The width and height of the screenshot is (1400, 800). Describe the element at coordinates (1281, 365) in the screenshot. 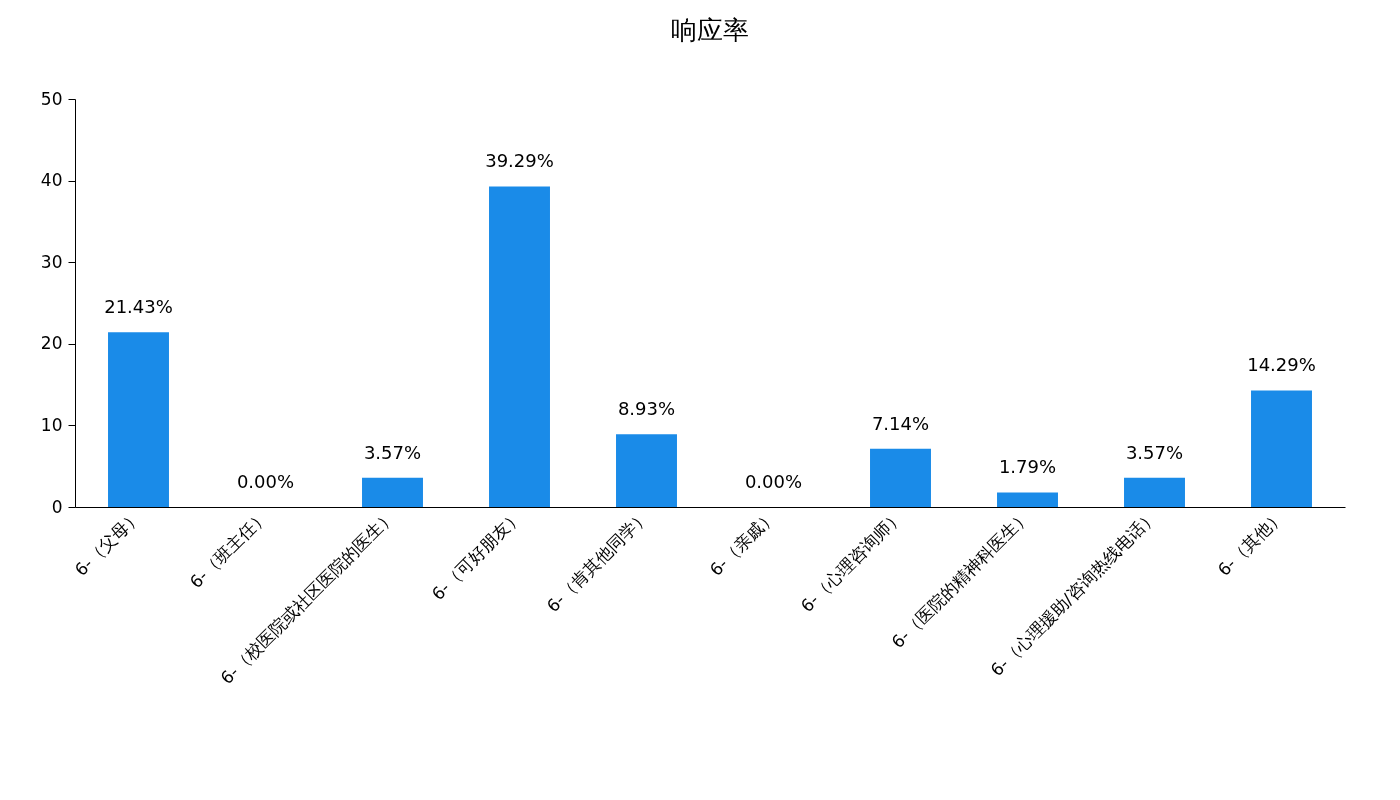

I see `data-label: 14.29%` at that location.